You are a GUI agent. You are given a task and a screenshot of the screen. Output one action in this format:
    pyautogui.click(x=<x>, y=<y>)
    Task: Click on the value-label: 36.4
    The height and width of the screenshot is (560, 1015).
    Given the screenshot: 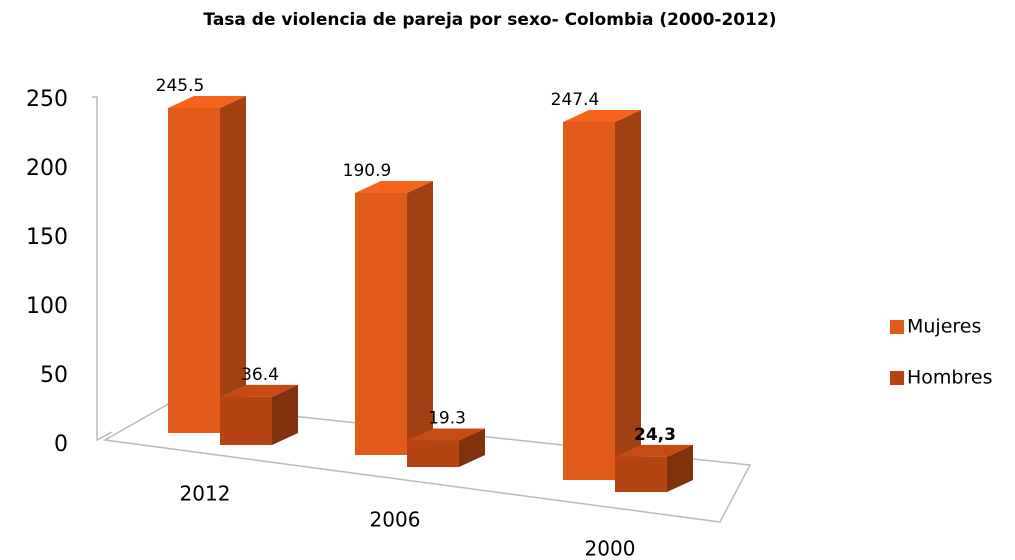 What is the action you would take?
    pyautogui.click(x=260, y=375)
    